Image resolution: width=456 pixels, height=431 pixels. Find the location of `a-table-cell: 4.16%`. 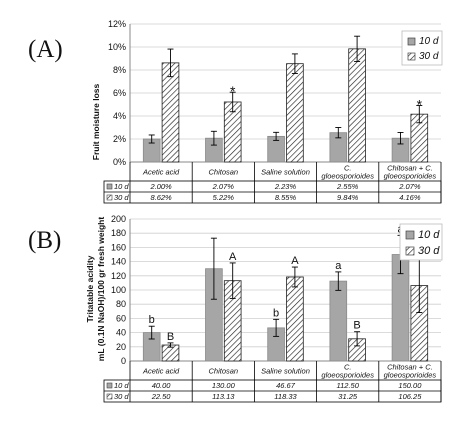

a-table-cell: 4.16% is located at coordinates (410, 197).